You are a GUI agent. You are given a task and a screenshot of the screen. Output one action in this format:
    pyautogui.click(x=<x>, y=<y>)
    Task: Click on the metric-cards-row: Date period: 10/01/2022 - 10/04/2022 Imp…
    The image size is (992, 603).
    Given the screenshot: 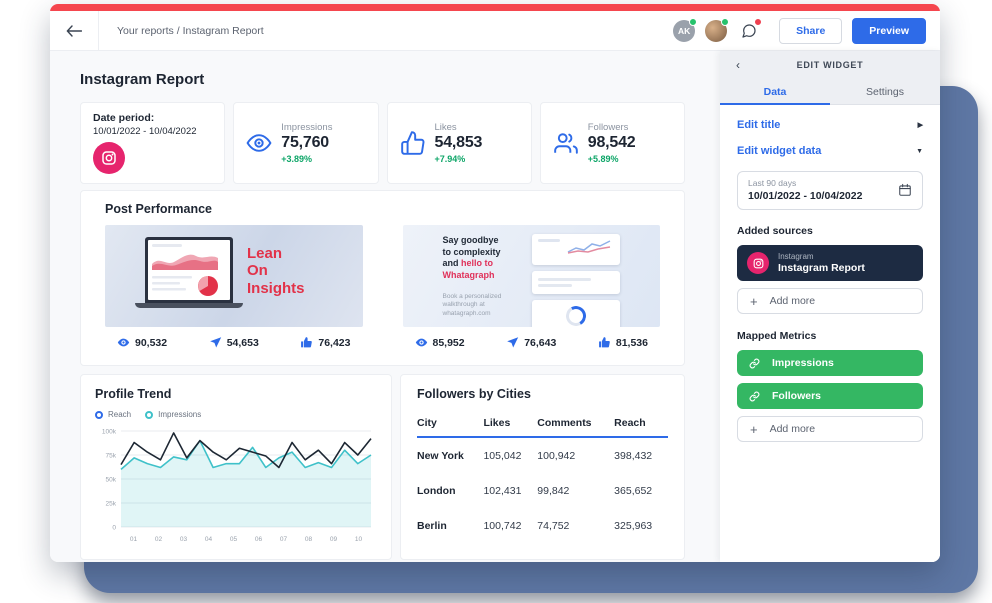 What is the action you would take?
    pyautogui.click(x=382, y=143)
    